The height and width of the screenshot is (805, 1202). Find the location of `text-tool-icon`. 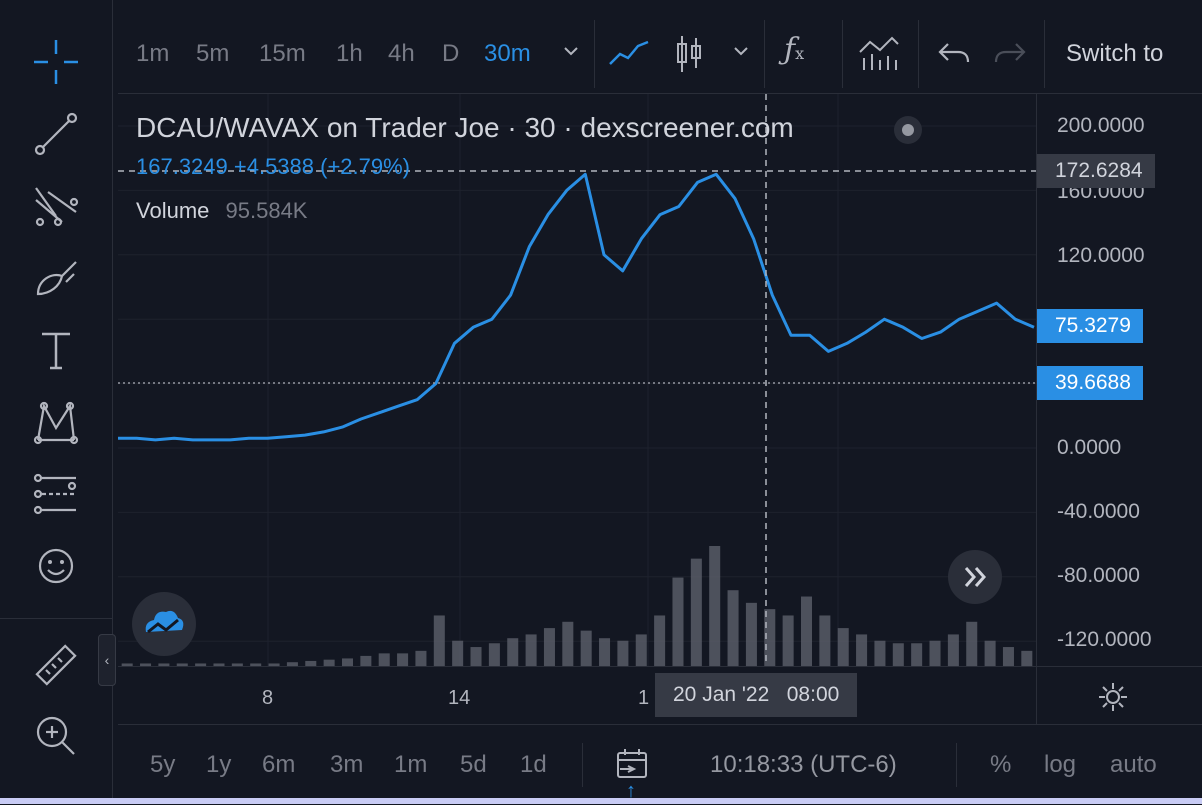

text-tool-icon is located at coordinates (56, 350).